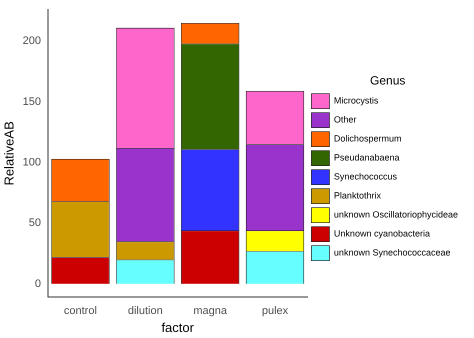 This screenshot has height=338, width=474. Describe the element at coordinates (37, 284) in the screenshot. I see `y-tick-label: 0` at that location.